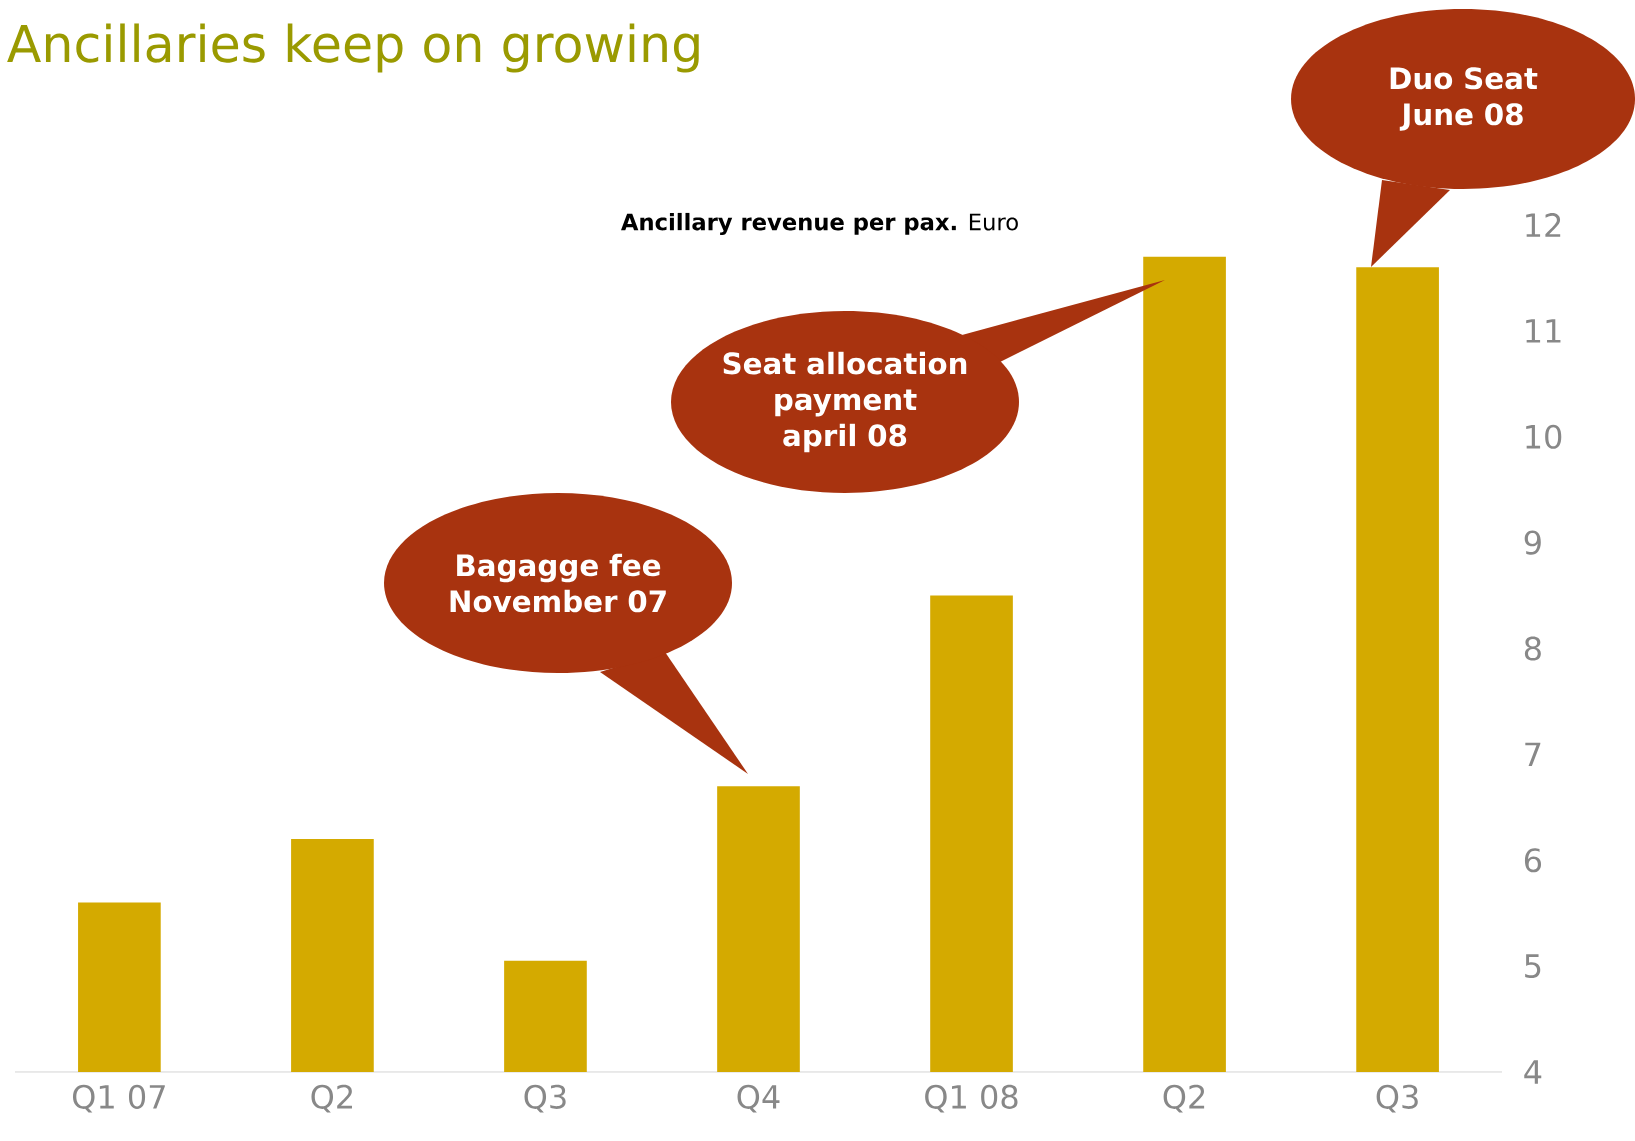 The width and height of the screenshot is (1635, 1141). Describe the element at coordinates (971, 1098) in the screenshot. I see `x-tick-label: Q1 08` at that location.